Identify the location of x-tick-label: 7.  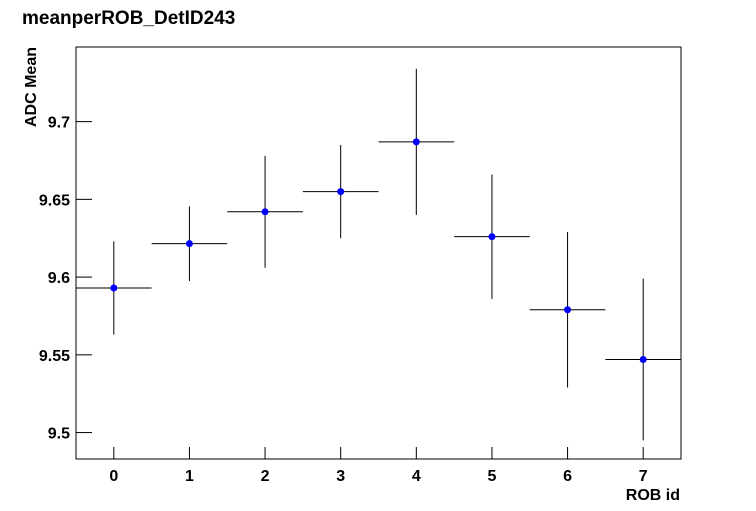
(643, 476).